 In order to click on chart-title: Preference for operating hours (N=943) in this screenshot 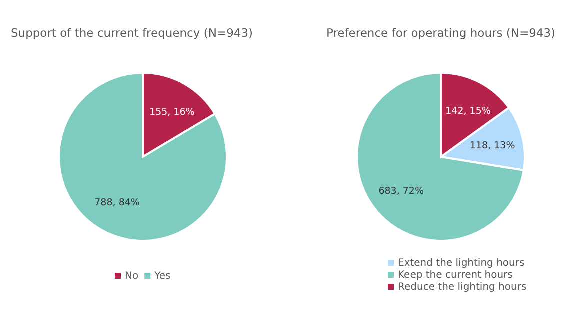, I will do `click(441, 33)`.